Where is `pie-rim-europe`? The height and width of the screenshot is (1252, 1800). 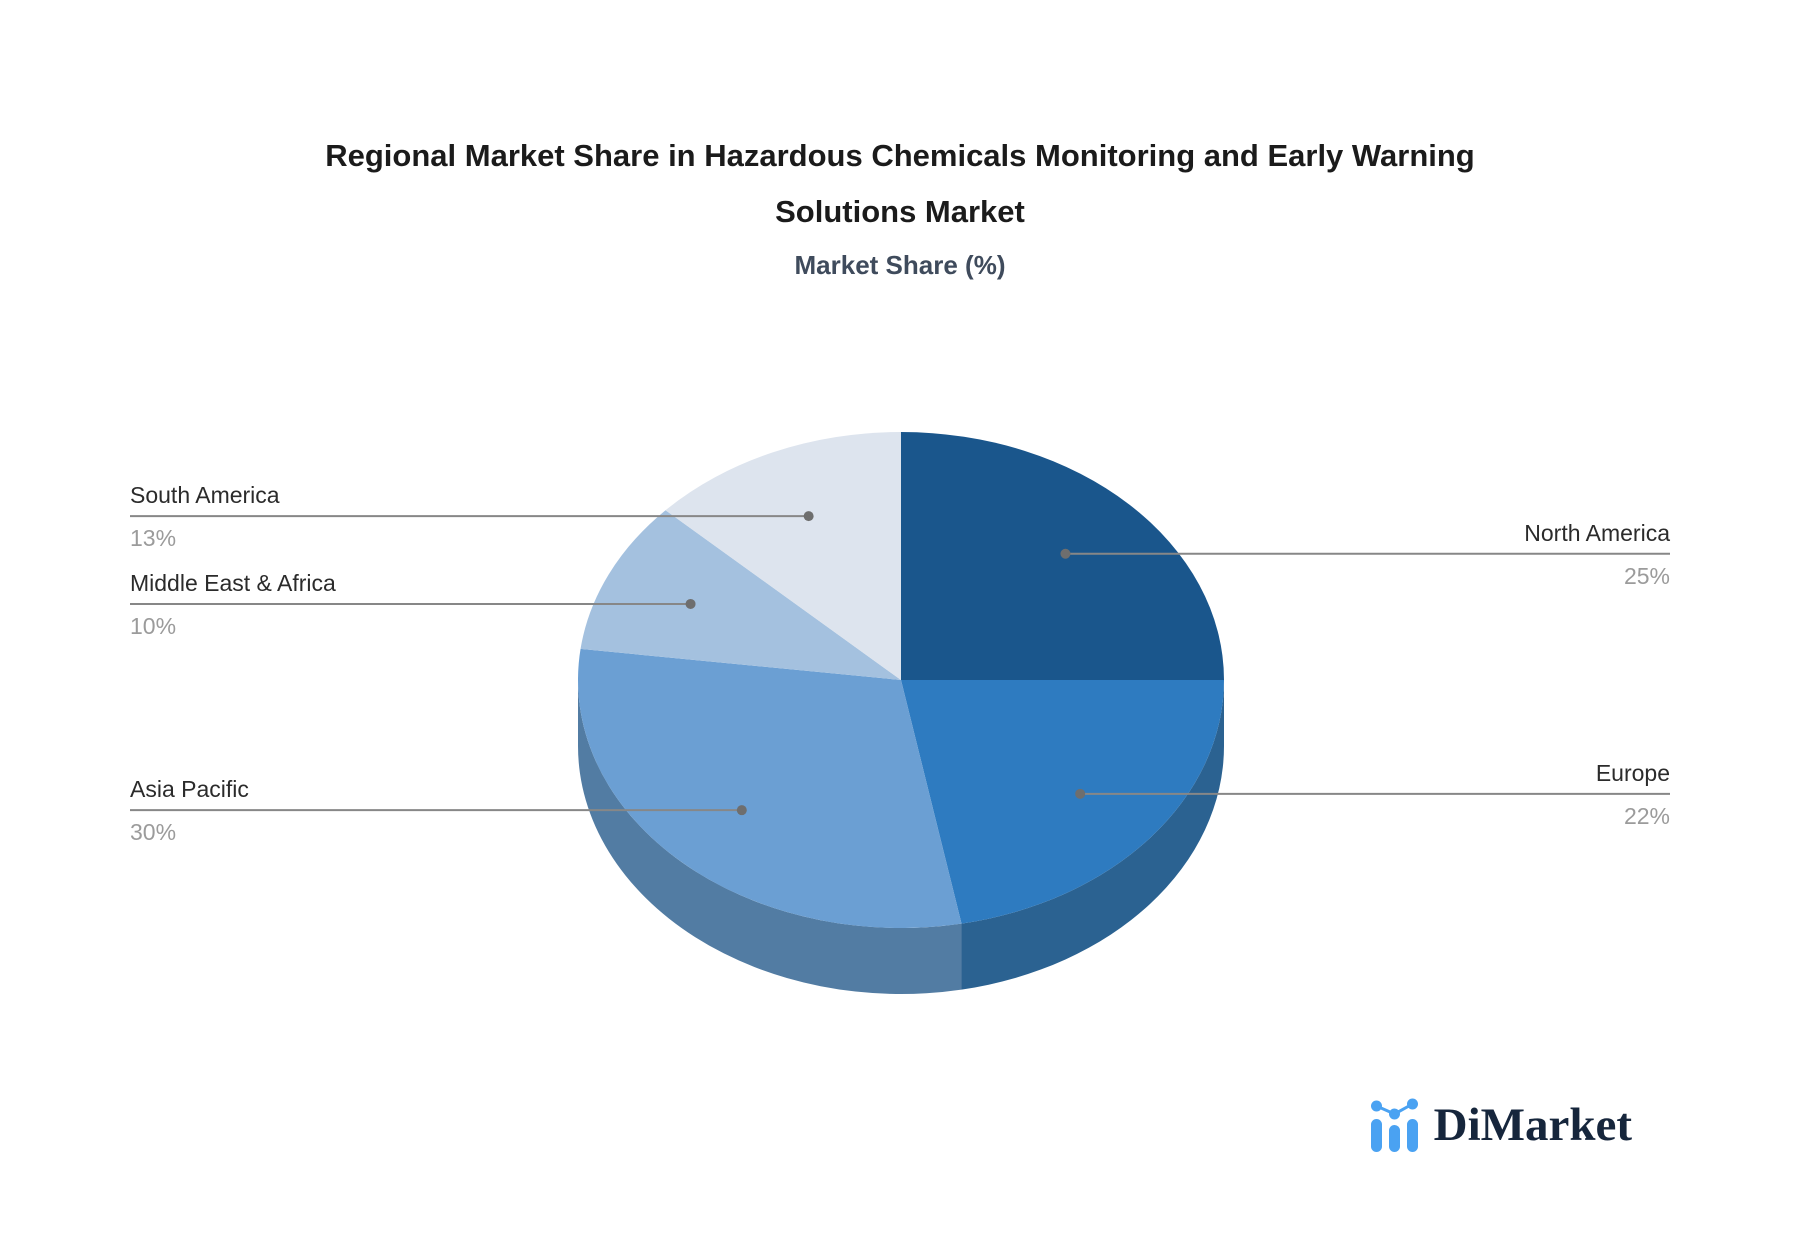
pie-rim-europe is located at coordinates (1092, 835).